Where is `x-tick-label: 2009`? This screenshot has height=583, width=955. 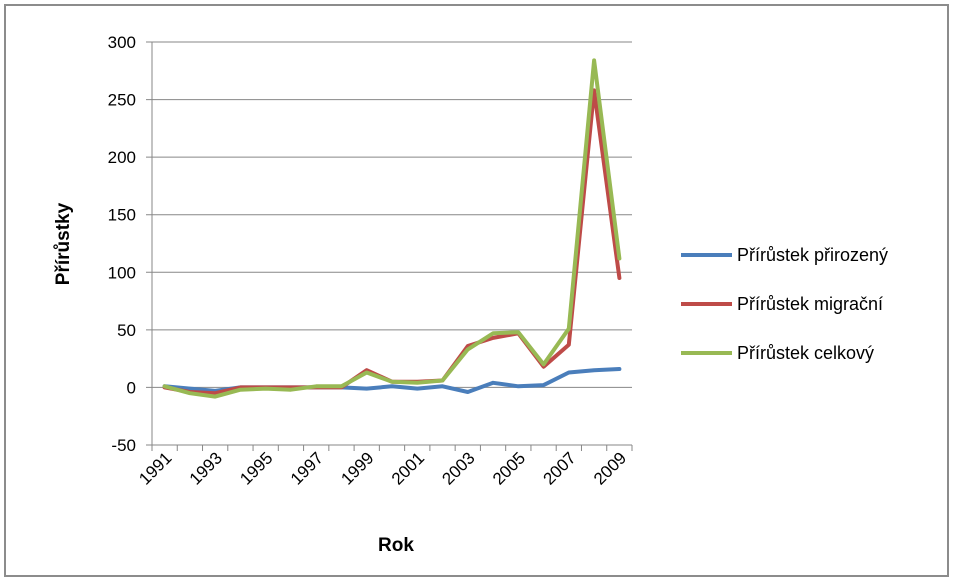 x-tick-label: 2009 is located at coordinates (610, 468).